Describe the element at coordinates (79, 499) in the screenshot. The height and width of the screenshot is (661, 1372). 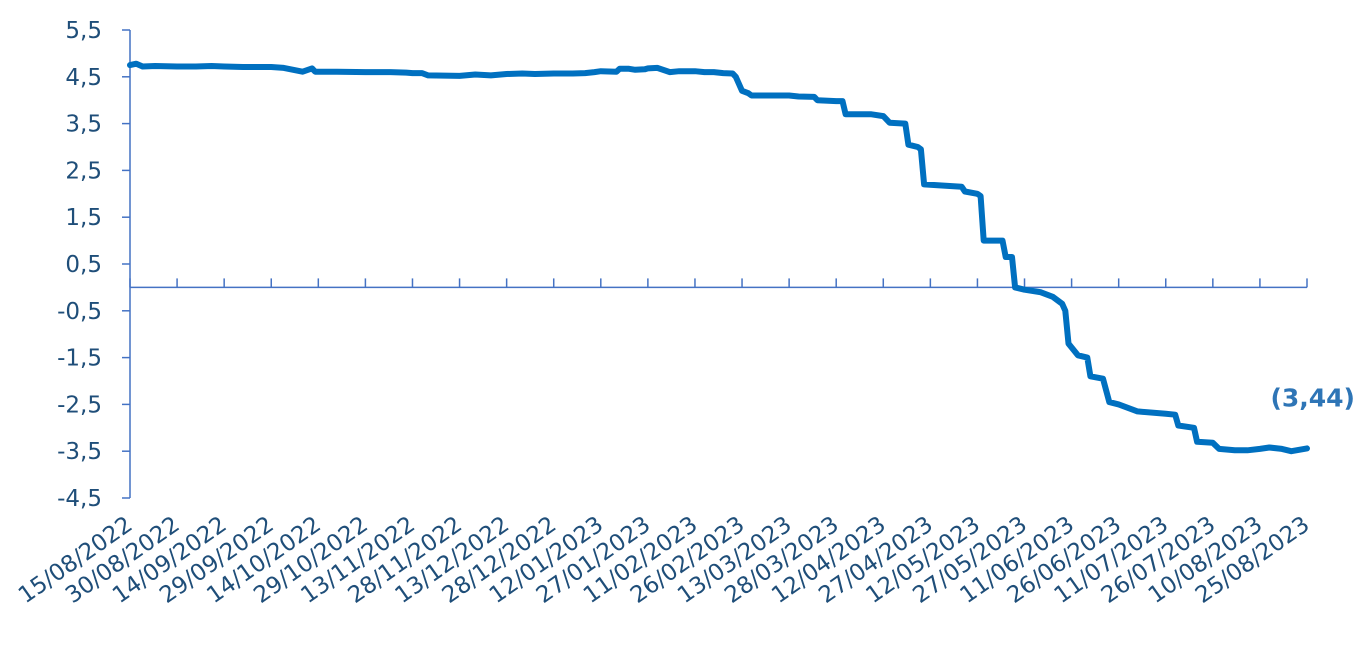
I see `y-tick-label: -4,5` at that location.